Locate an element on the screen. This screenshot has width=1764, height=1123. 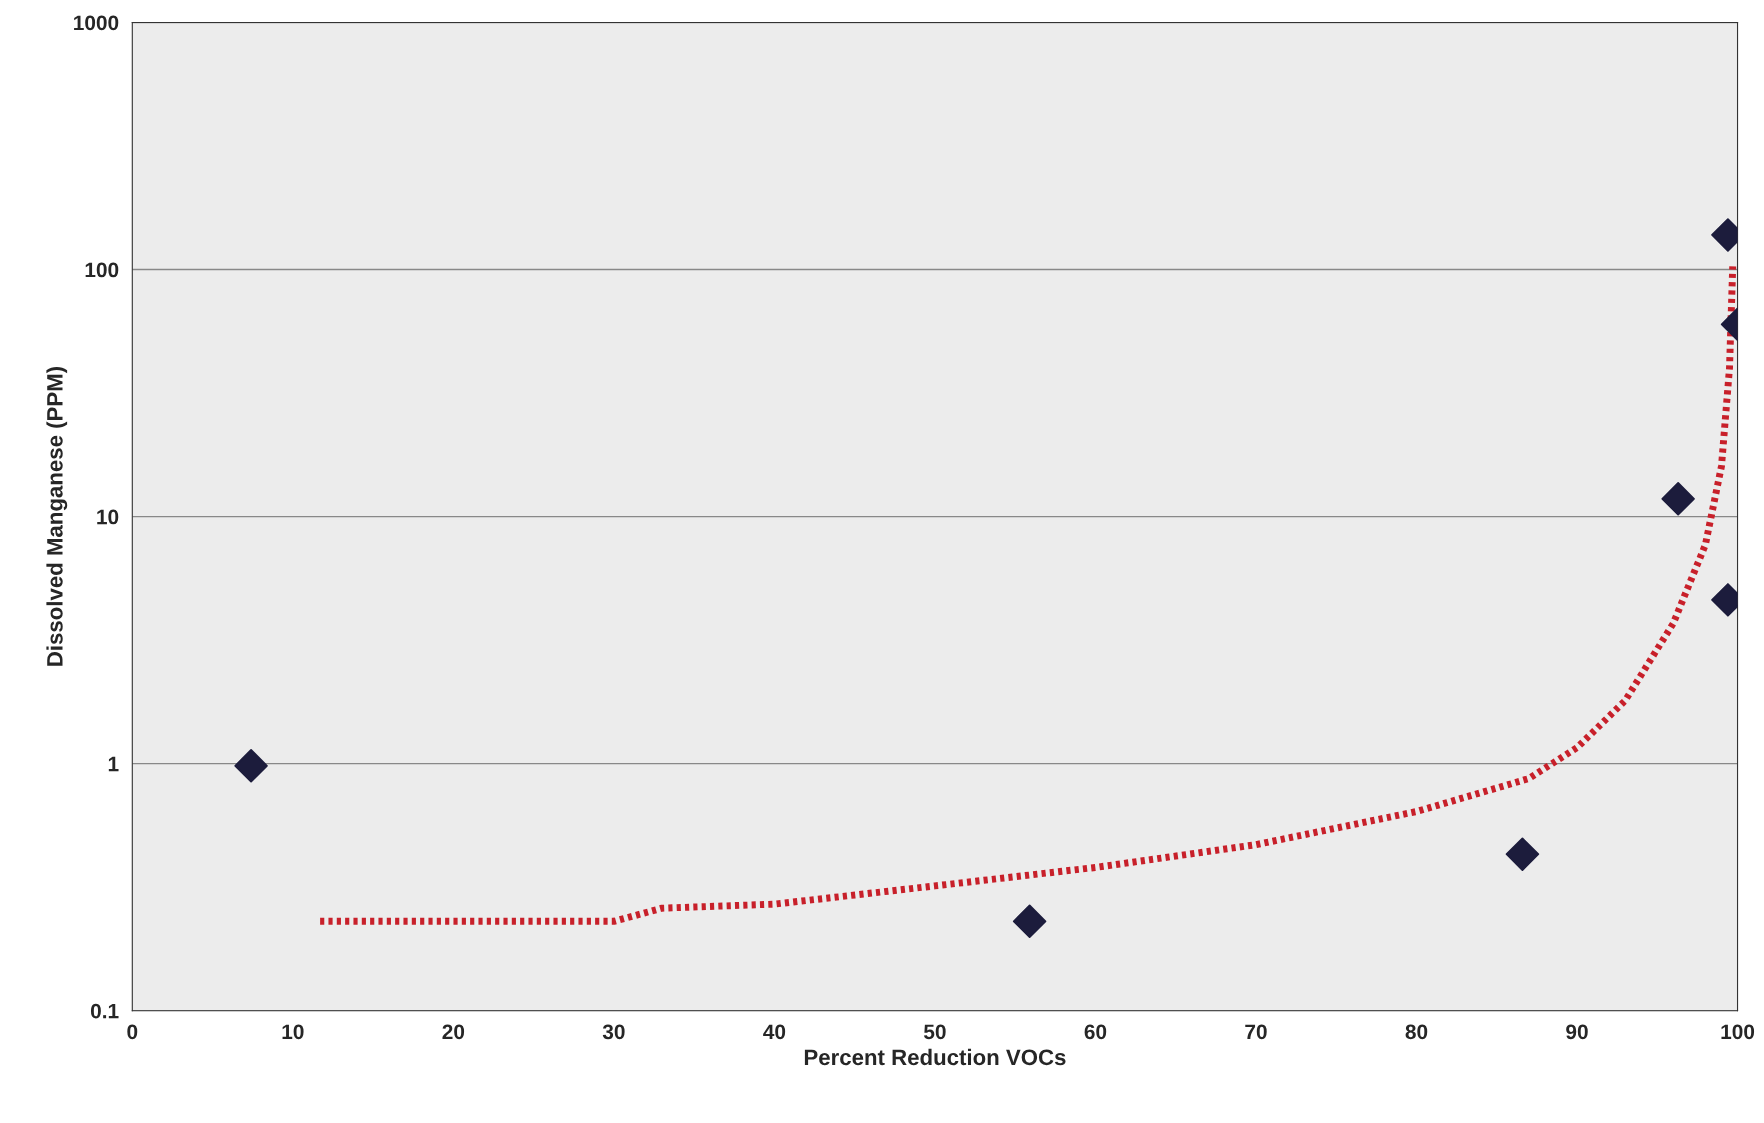
x-tick-label: 80 is located at coordinates (1416, 1032).